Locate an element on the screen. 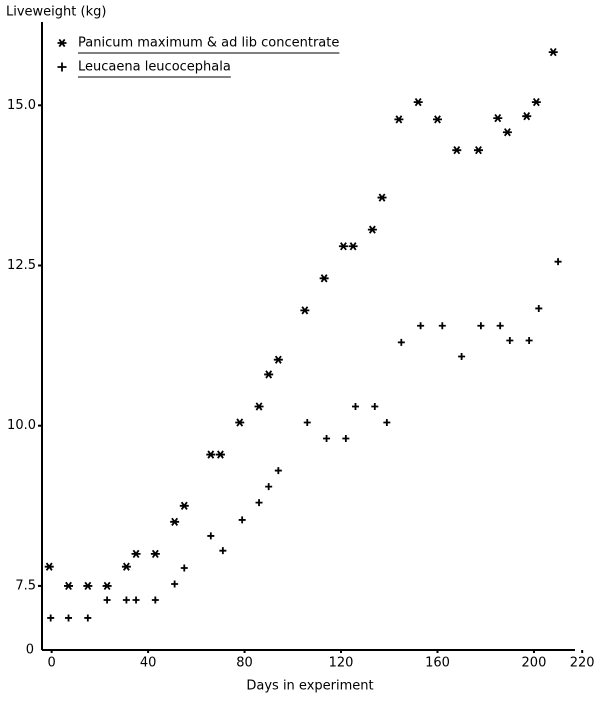 This screenshot has width=599, height=702. x-tick-label: 40 is located at coordinates (148, 663).